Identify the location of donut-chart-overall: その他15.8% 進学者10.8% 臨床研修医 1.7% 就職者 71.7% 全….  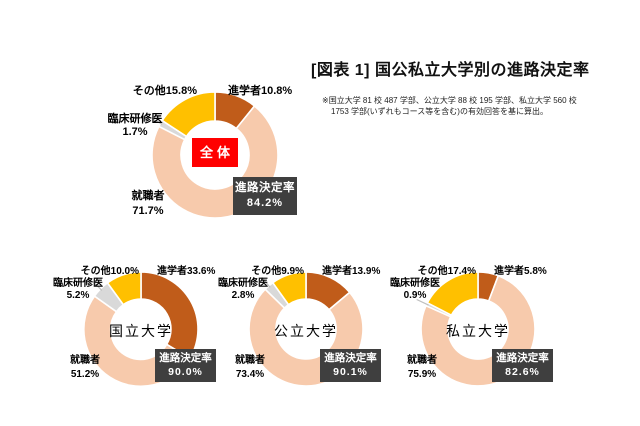
(197, 158).